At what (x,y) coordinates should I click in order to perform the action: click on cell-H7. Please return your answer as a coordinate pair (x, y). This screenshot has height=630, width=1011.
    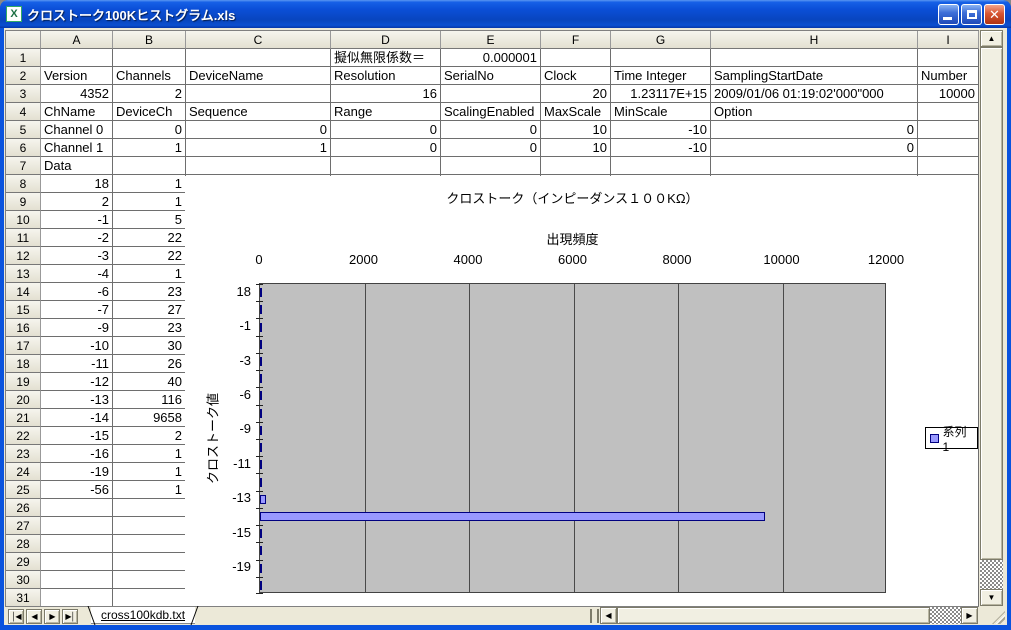
    Looking at the image, I should click on (814, 166).